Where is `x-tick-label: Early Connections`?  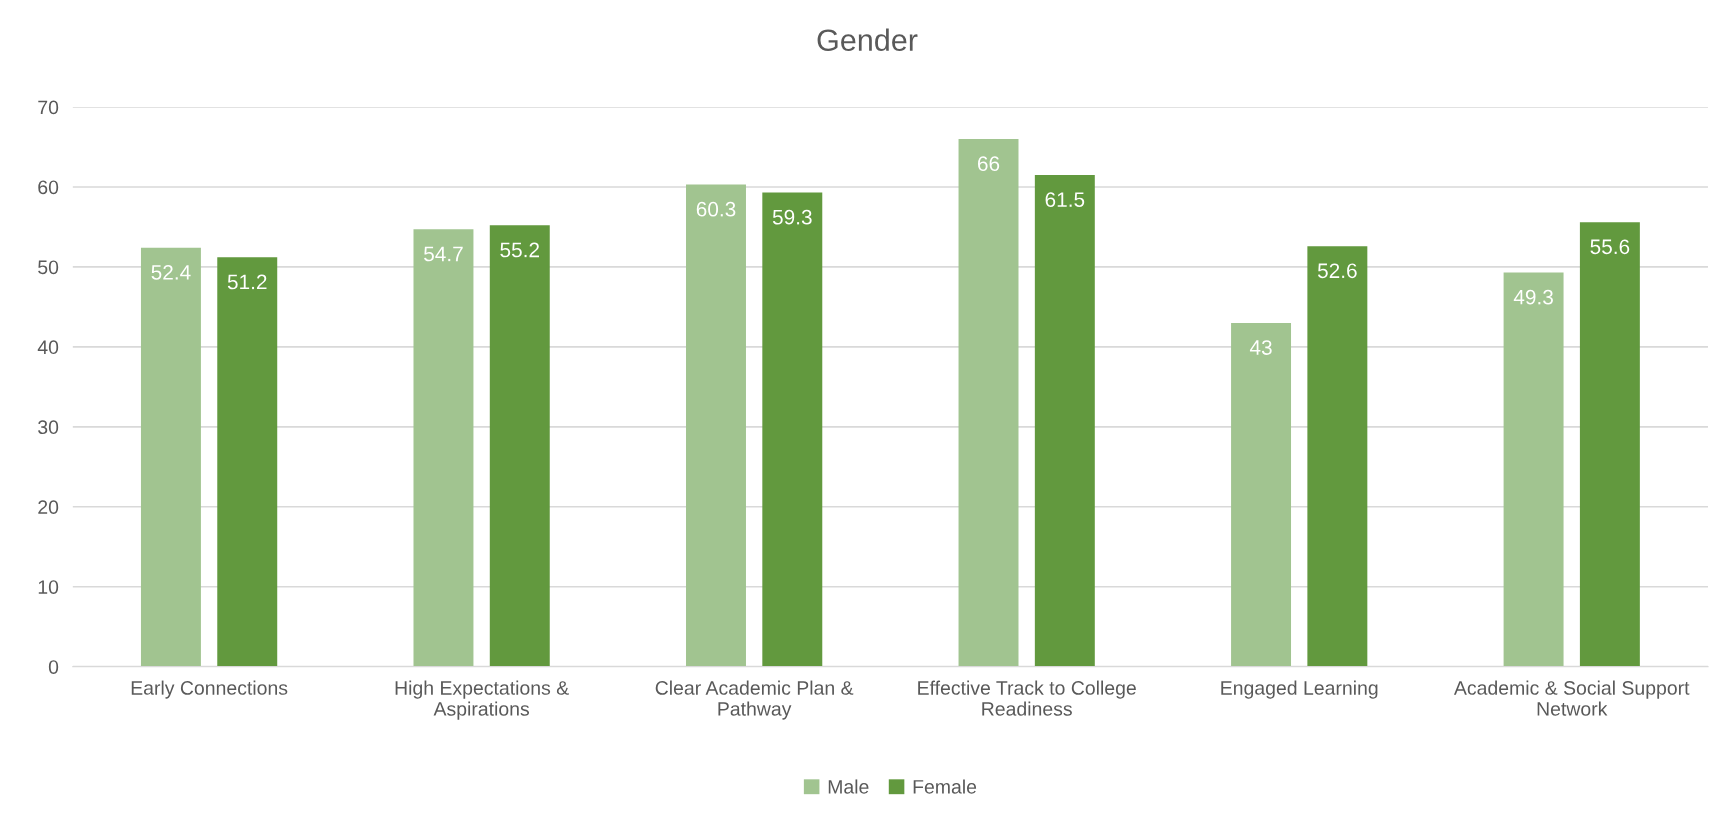
x-tick-label: Early Connections is located at coordinates (209, 689).